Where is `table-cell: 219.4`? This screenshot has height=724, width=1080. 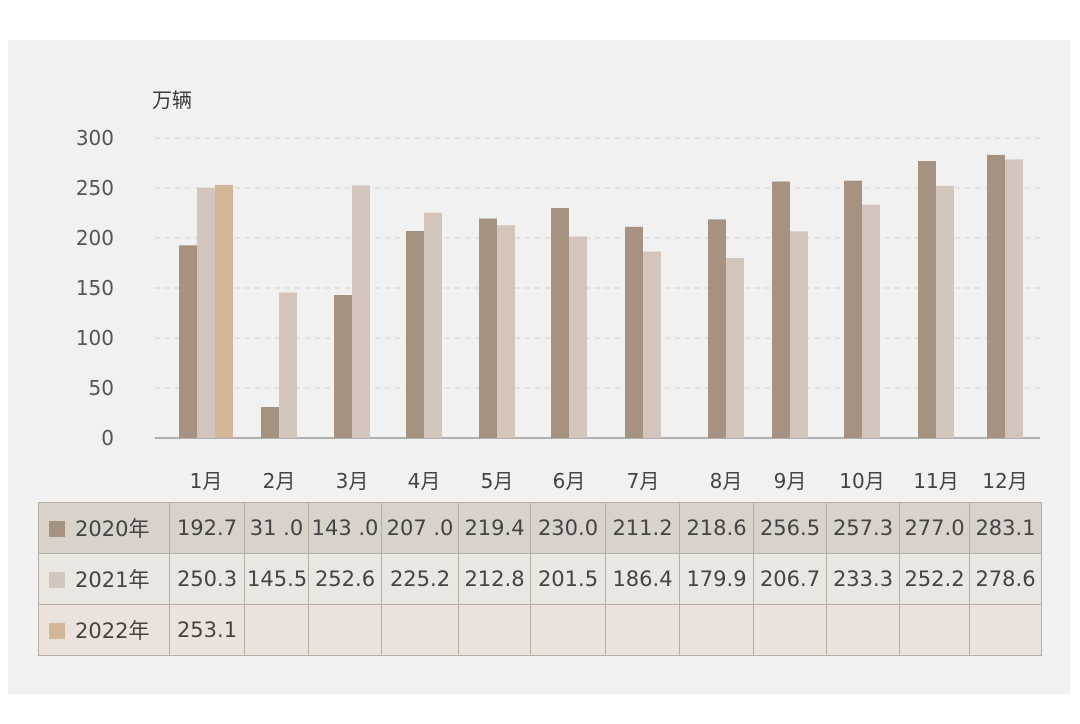 table-cell: 219.4 is located at coordinates (494, 528).